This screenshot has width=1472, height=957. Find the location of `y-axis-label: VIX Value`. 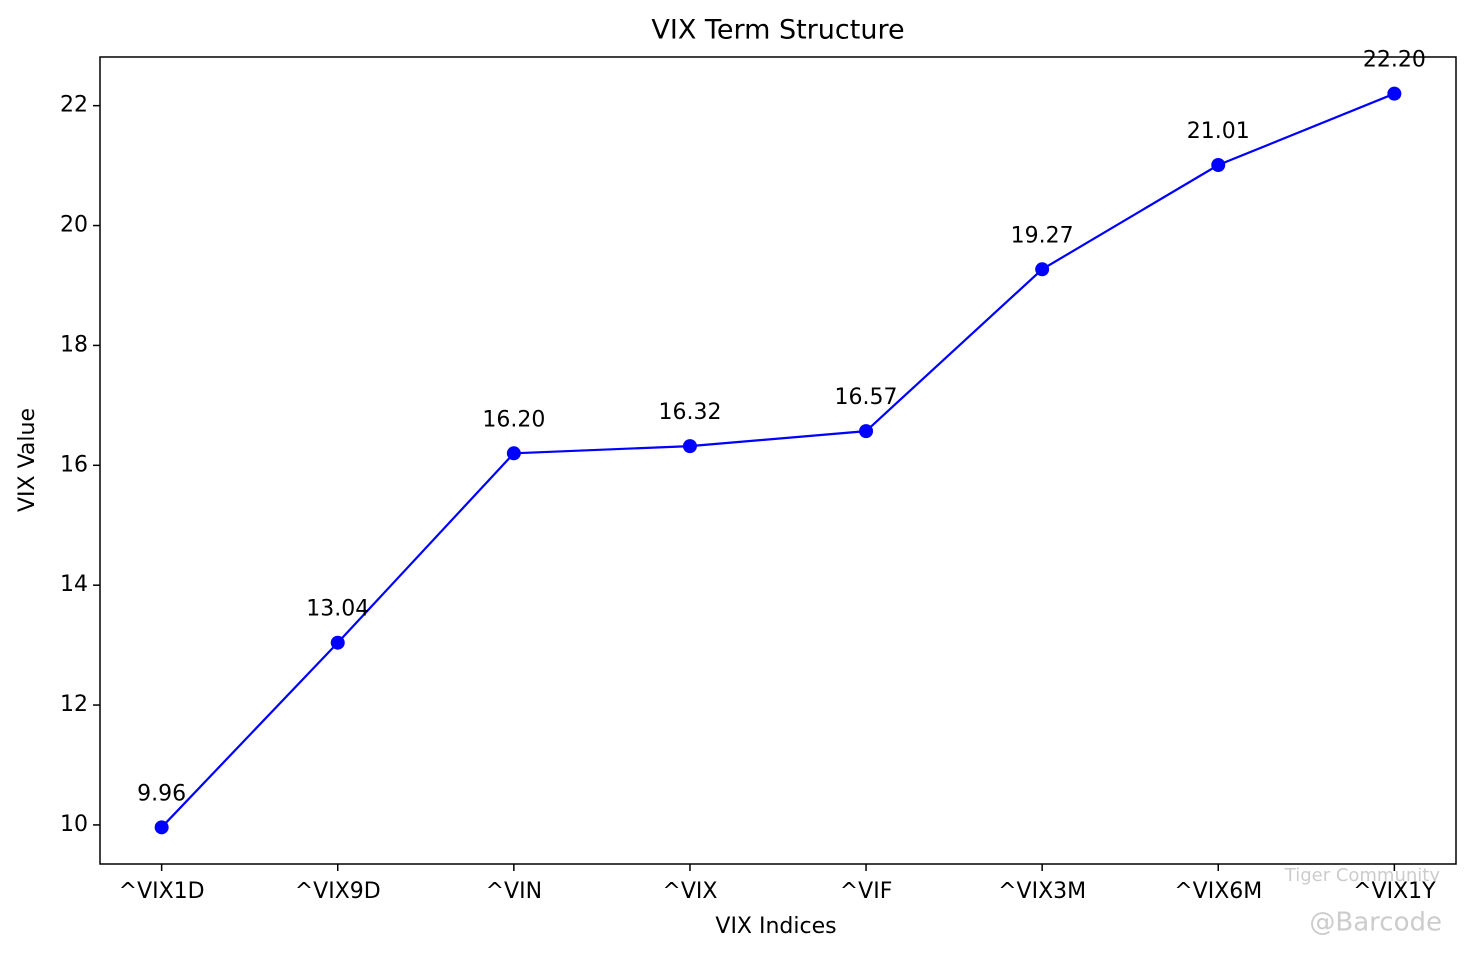

y-axis-label: VIX Value is located at coordinates (27, 460).